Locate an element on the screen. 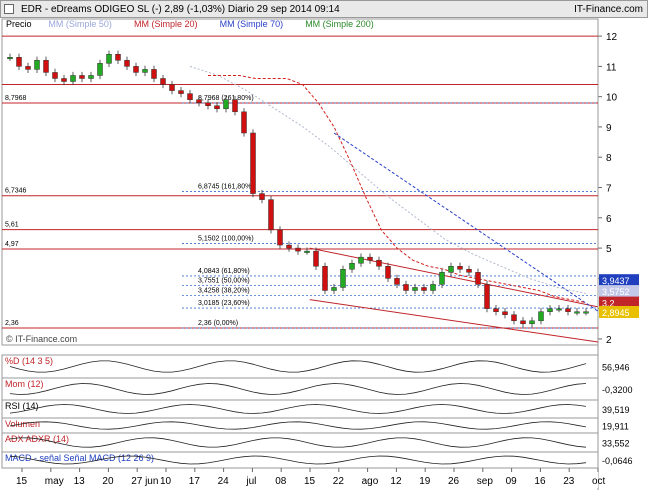 This screenshot has height=490, width=650. price-badge-label: 3,5752 is located at coordinates (616, 292).